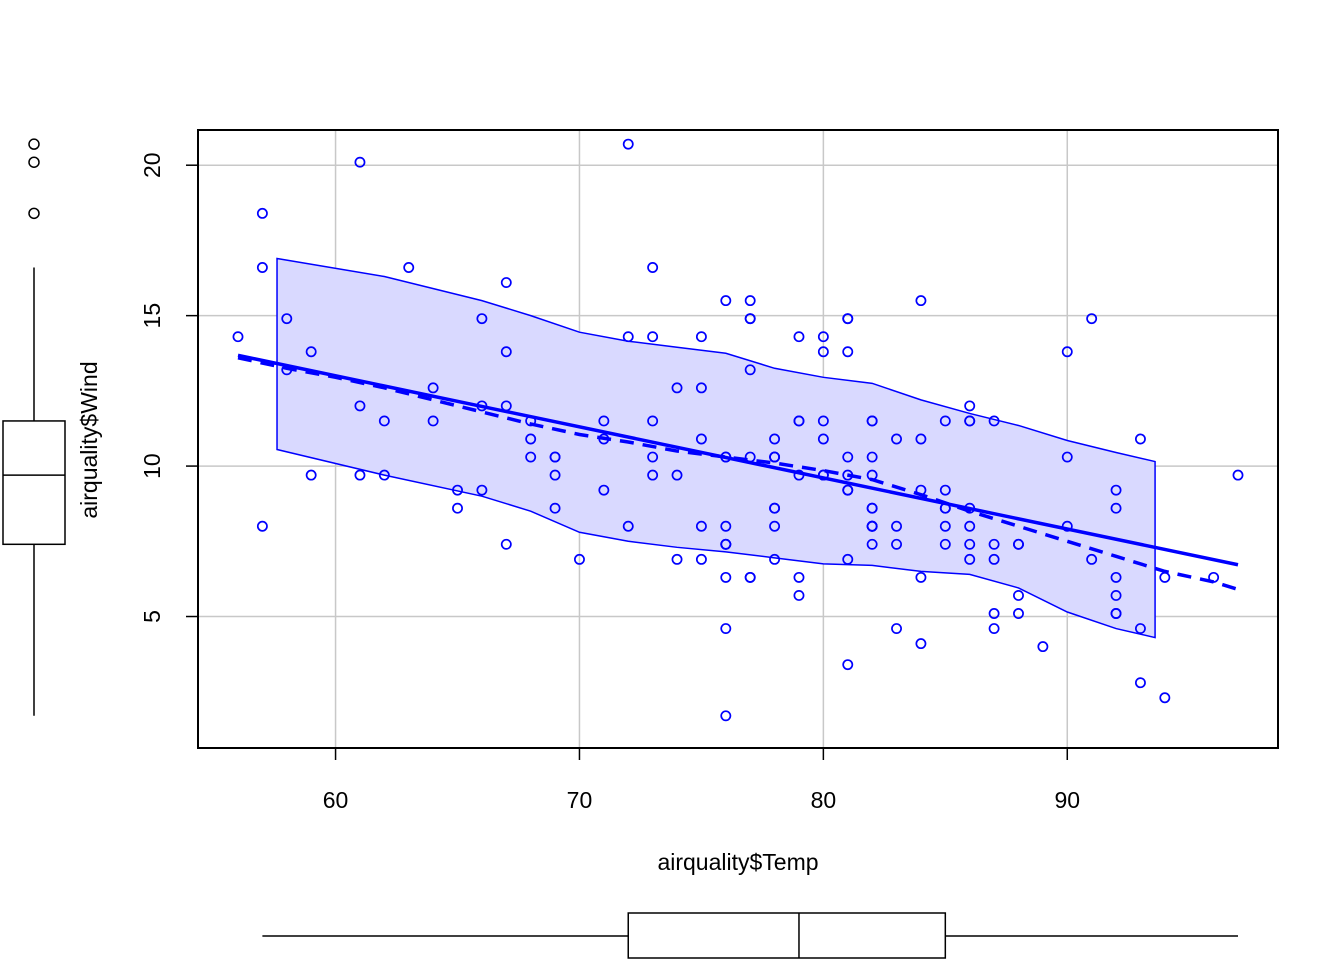 This screenshot has width=1344, height=960. I want to click on x-tick-label: 60, so click(336, 800).